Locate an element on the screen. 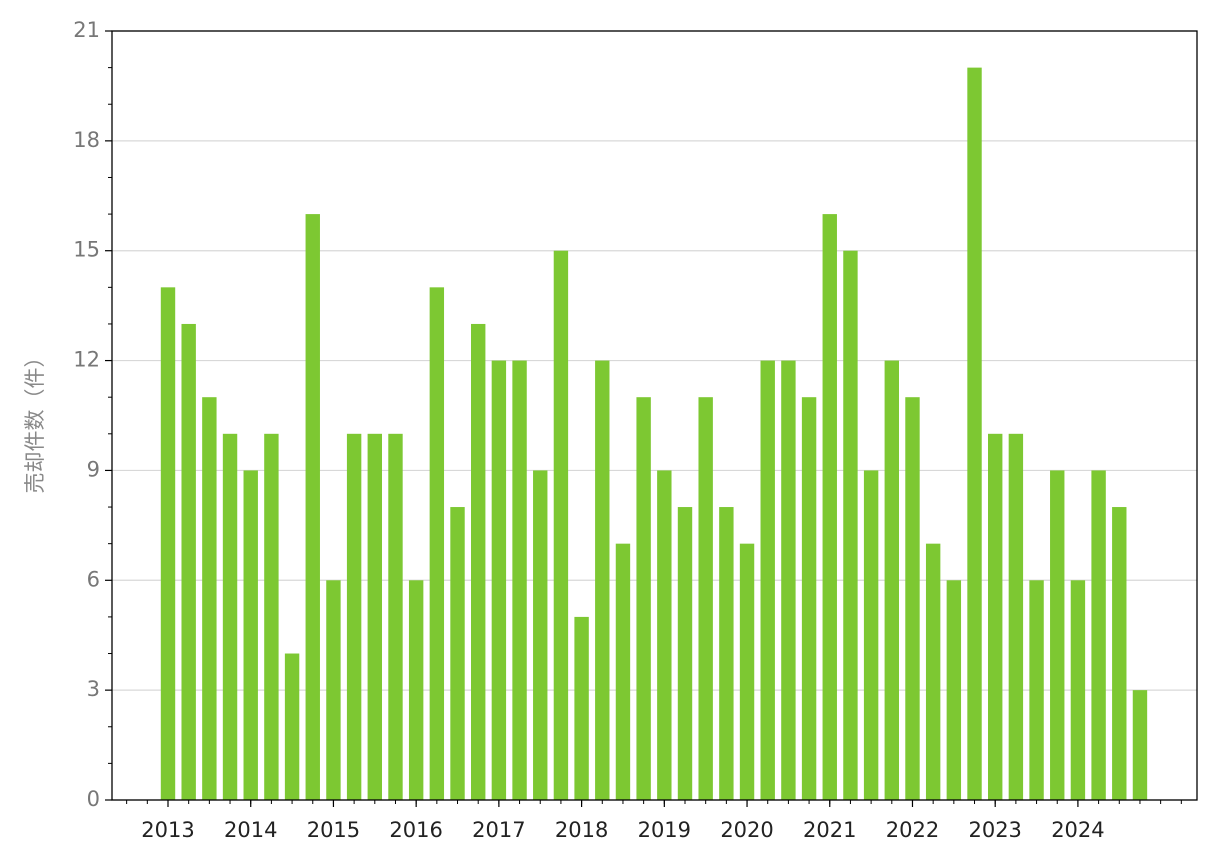  x-tick-label: 2018 is located at coordinates (581, 830).